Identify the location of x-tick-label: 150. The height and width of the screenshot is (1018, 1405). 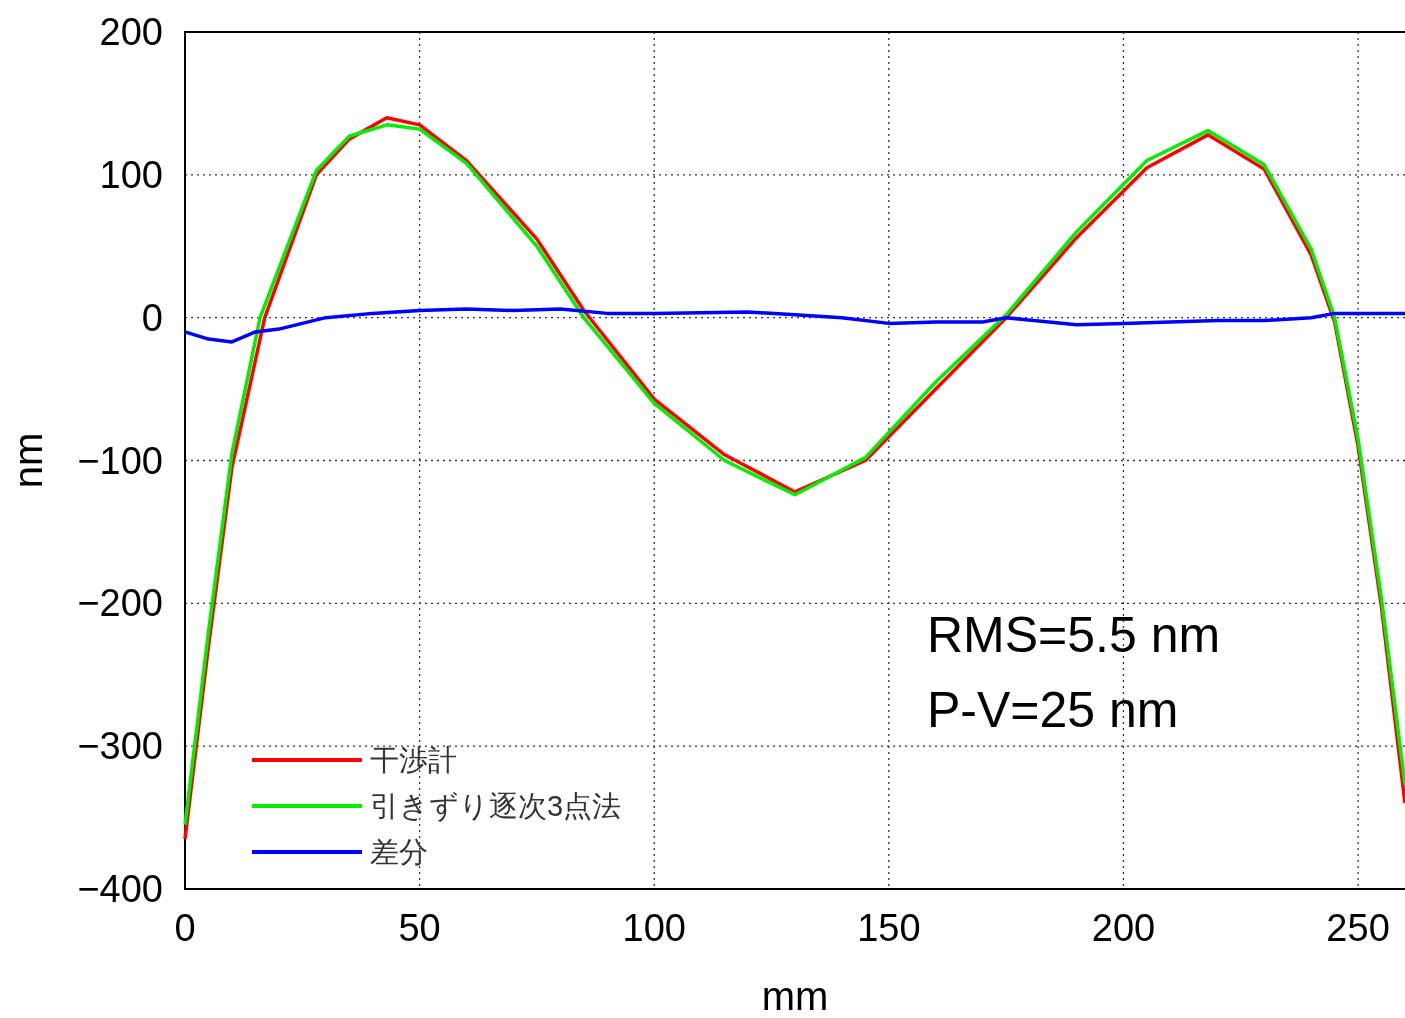
(889, 928).